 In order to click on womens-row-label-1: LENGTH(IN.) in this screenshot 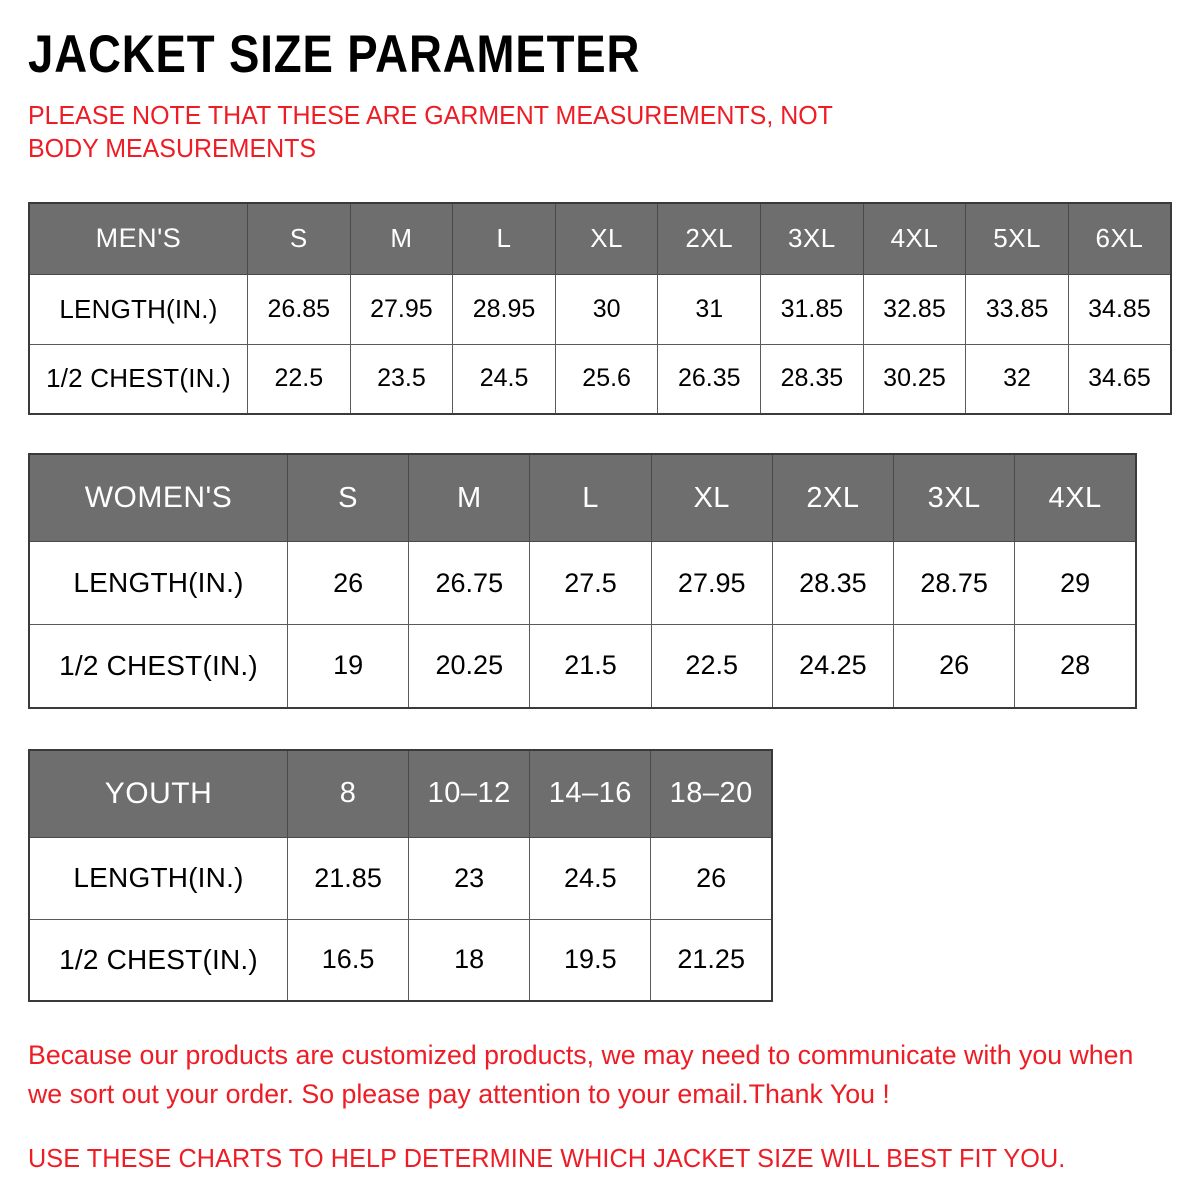, I will do `click(158, 583)`.